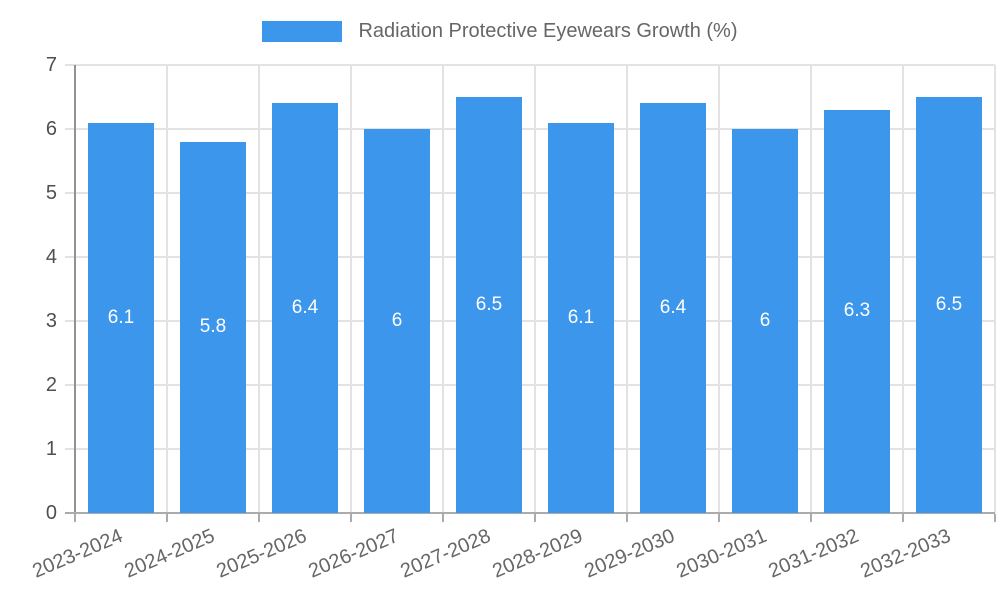 This screenshot has height=600, width=1000. I want to click on bar: 5.8, so click(213, 327).